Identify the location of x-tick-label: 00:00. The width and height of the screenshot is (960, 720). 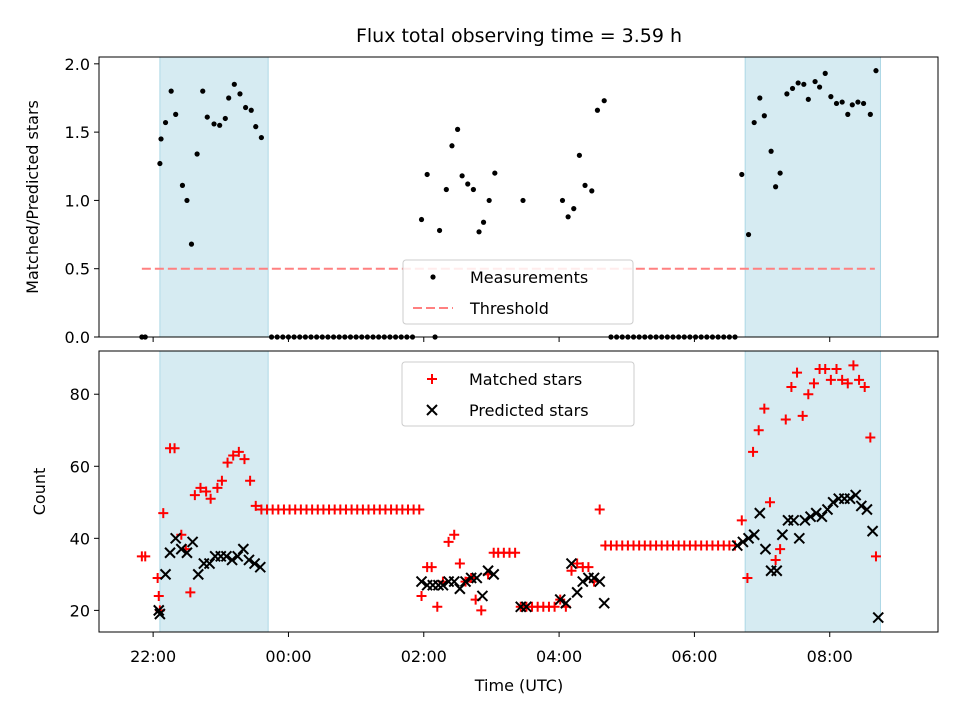
(288, 656).